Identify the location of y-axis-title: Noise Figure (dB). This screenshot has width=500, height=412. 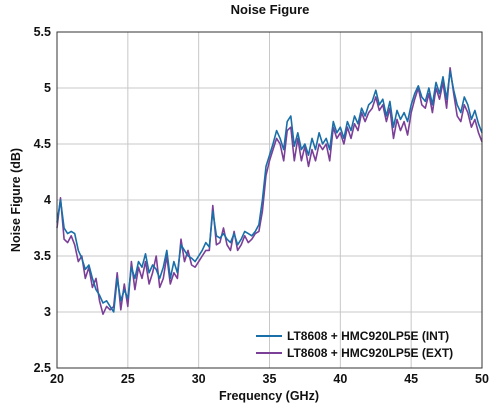
(16, 200).